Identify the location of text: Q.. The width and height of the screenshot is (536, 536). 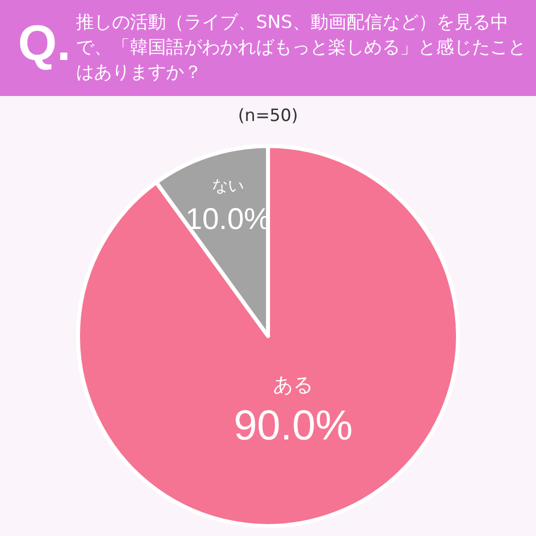
(44, 43).